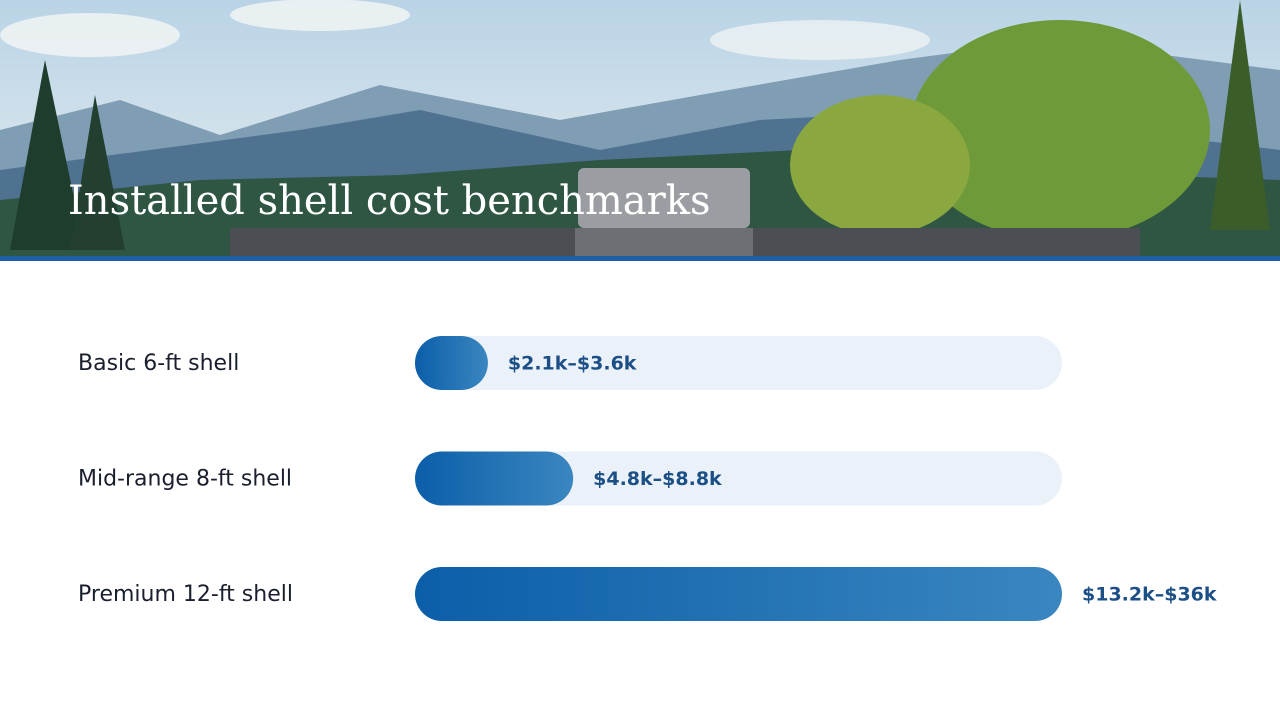  Describe the element at coordinates (657, 479) in the screenshot. I see `value-label: $4.8k–$8.8k` at that location.